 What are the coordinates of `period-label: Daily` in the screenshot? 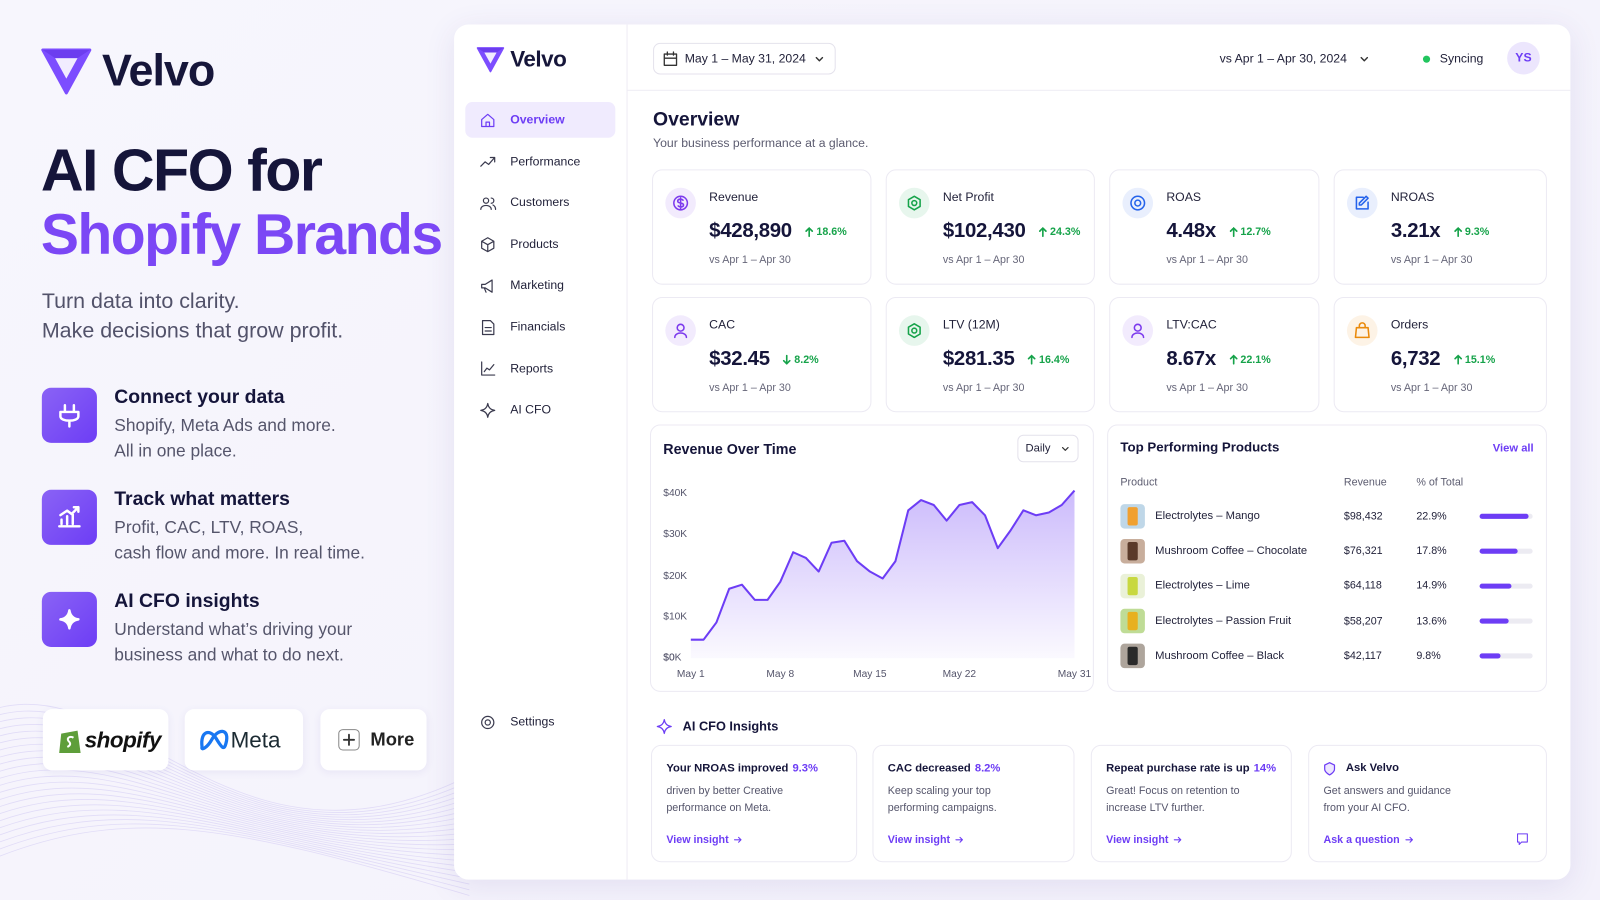 It's located at (1038, 448).